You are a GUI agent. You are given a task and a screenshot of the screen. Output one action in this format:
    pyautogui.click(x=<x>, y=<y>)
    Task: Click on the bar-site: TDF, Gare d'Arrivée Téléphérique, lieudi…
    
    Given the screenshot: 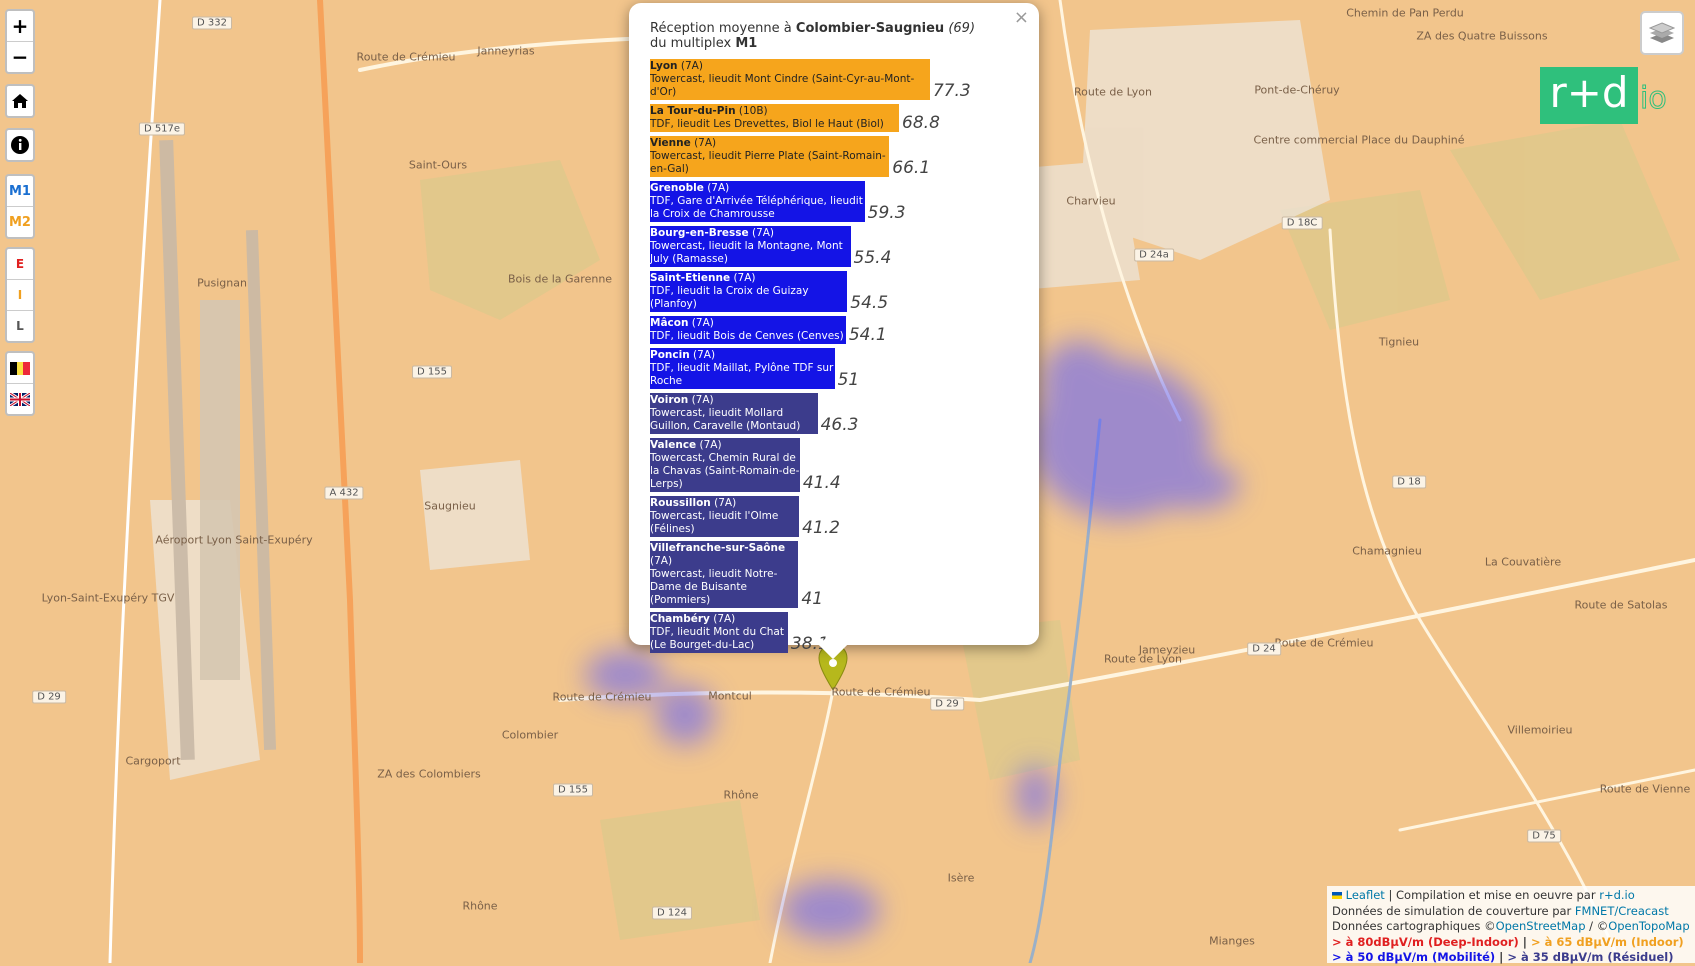 What is the action you would take?
    pyautogui.click(x=756, y=207)
    